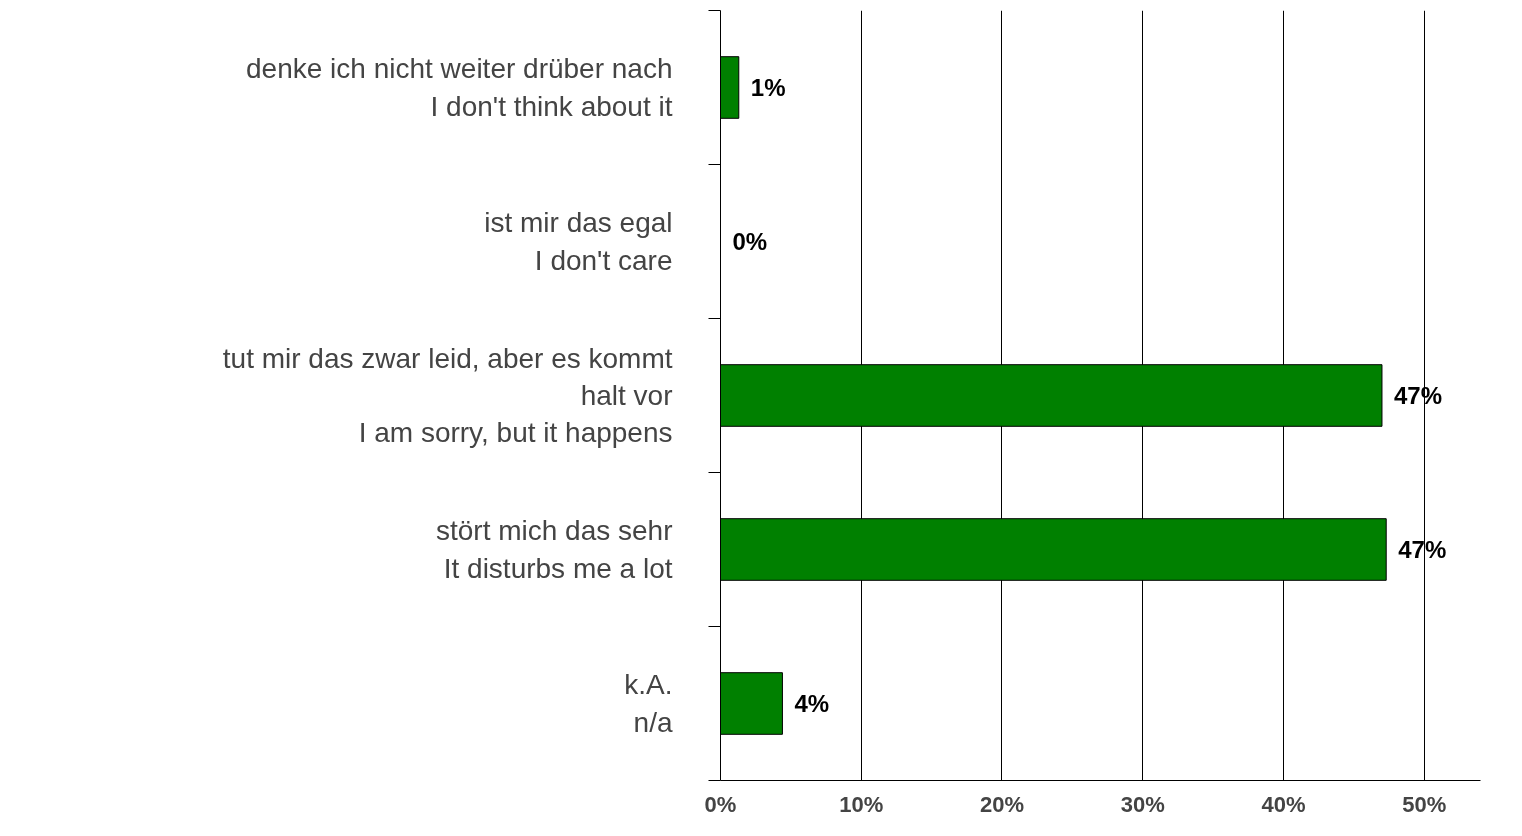 The image size is (1522, 836). Describe the element at coordinates (1283, 804) in the screenshot. I see `x-tick-label: 40%` at that location.